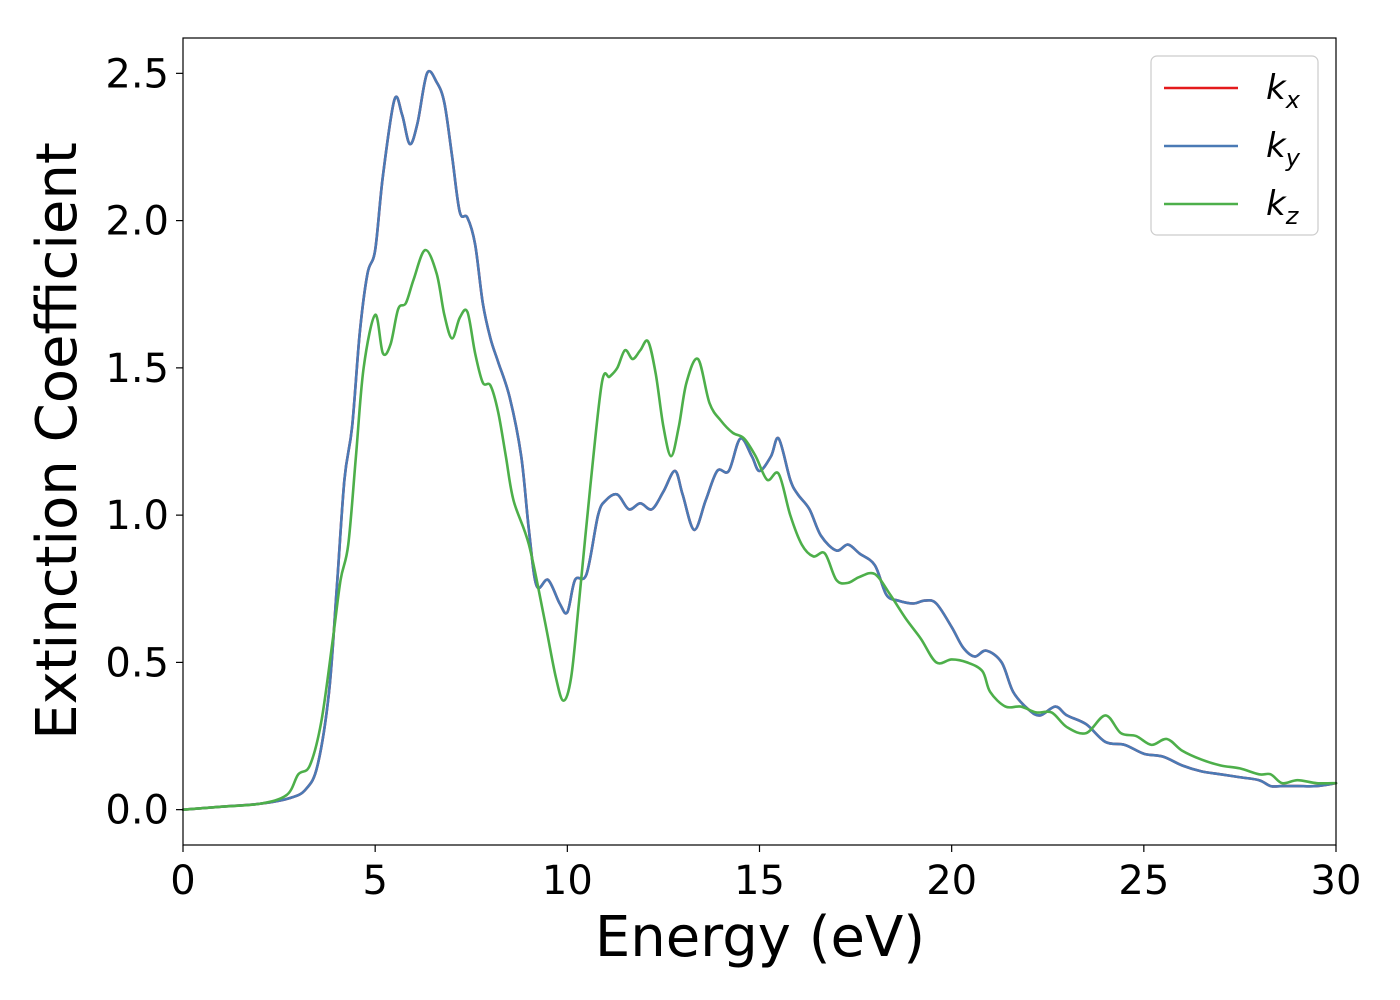 This screenshot has height=1000, width=1400. What do you see at coordinates (1292, 216) in the screenshot?
I see `legend-label-subscript: z` at bounding box center [1292, 216].